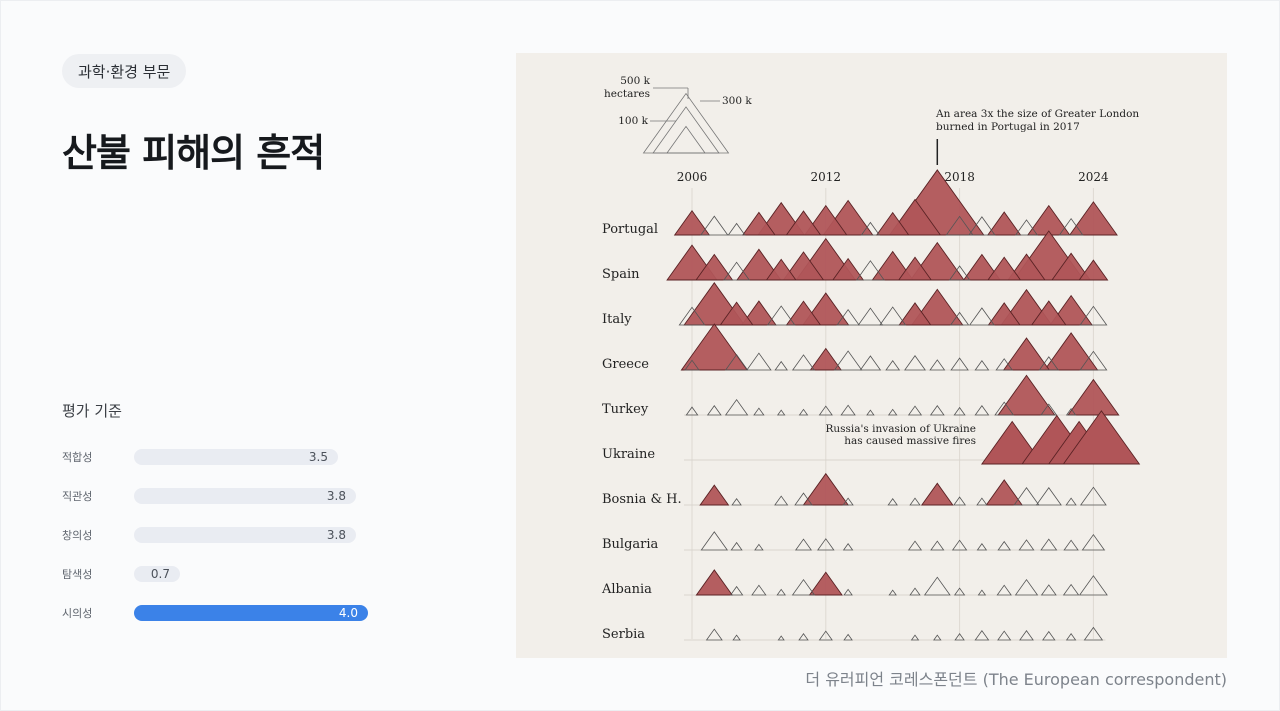  Describe the element at coordinates (623, 634) in the screenshot. I see `country-label: Serbia` at that location.